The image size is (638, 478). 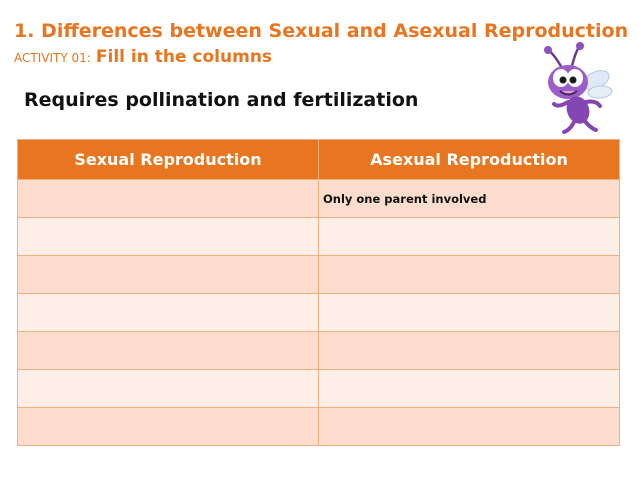 I want to click on activity-instruction: ACTIVITY 01: Fill in the columns, so click(x=143, y=57).